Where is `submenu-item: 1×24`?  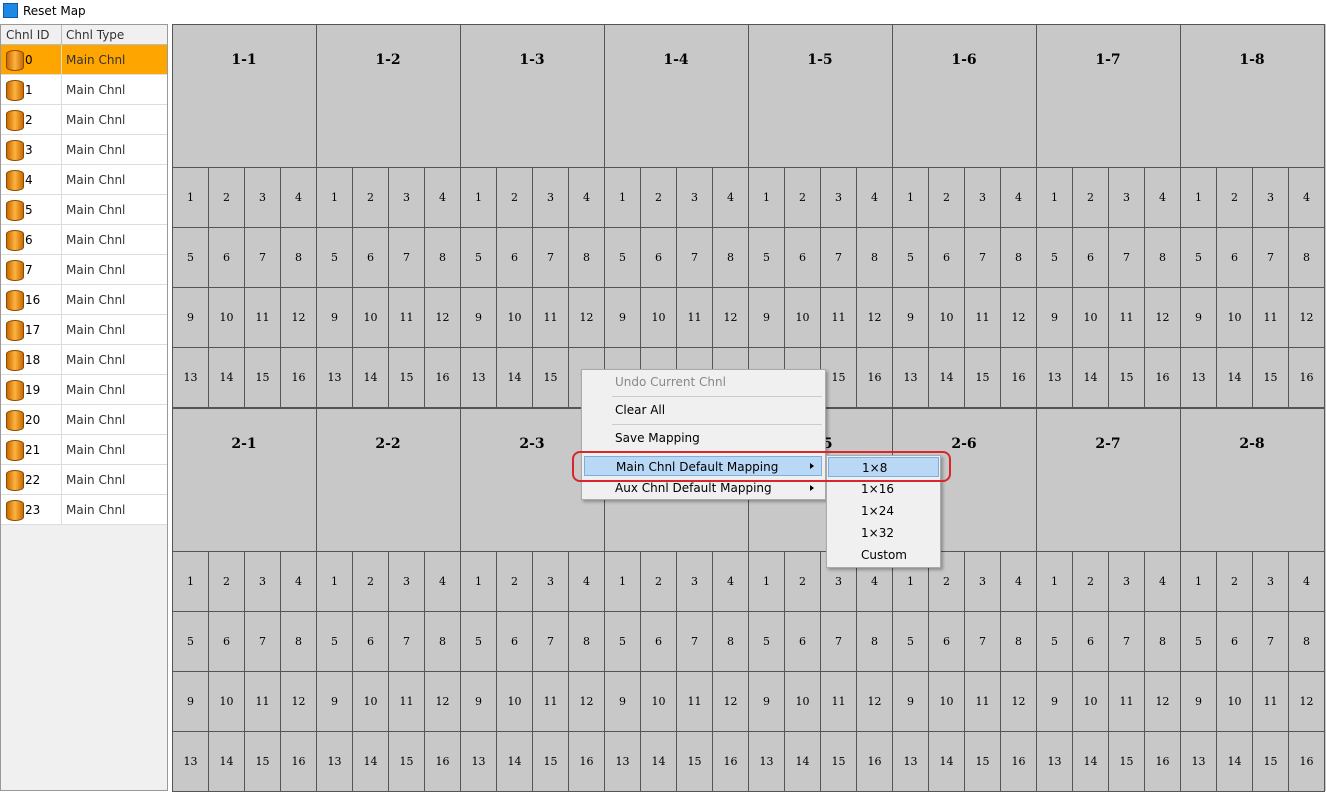
submenu-item: 1×24 is located at coordinates (877, 511).